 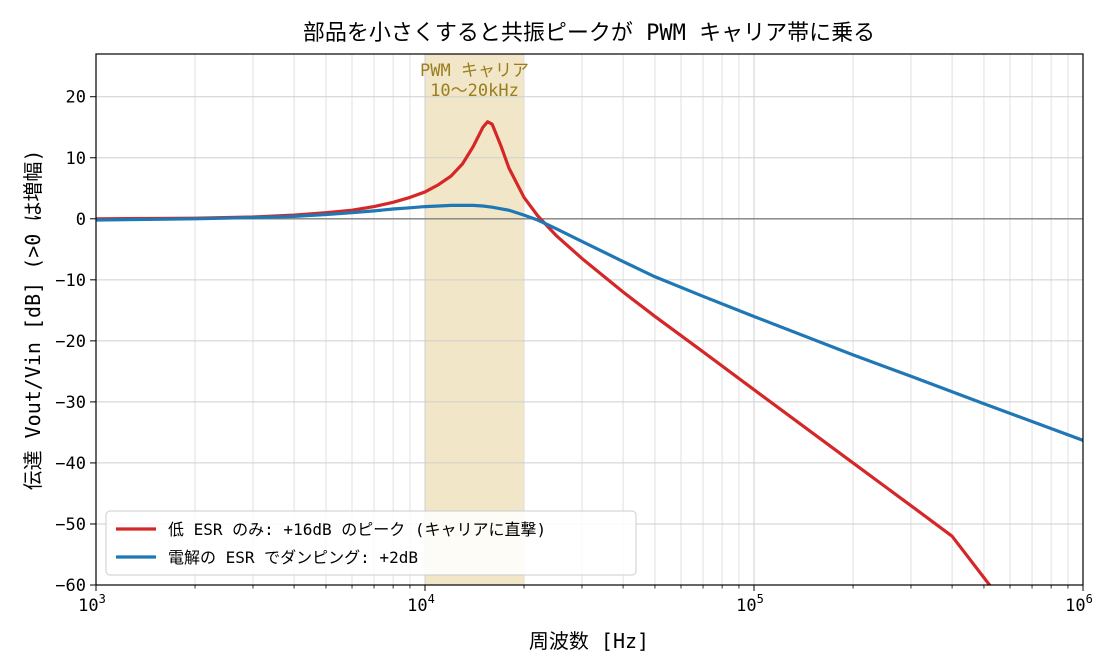 What do you see at coordinates (70, 525) in the screenshot?
I see `y-tick-label: −50` at bounding box center [70, 525].